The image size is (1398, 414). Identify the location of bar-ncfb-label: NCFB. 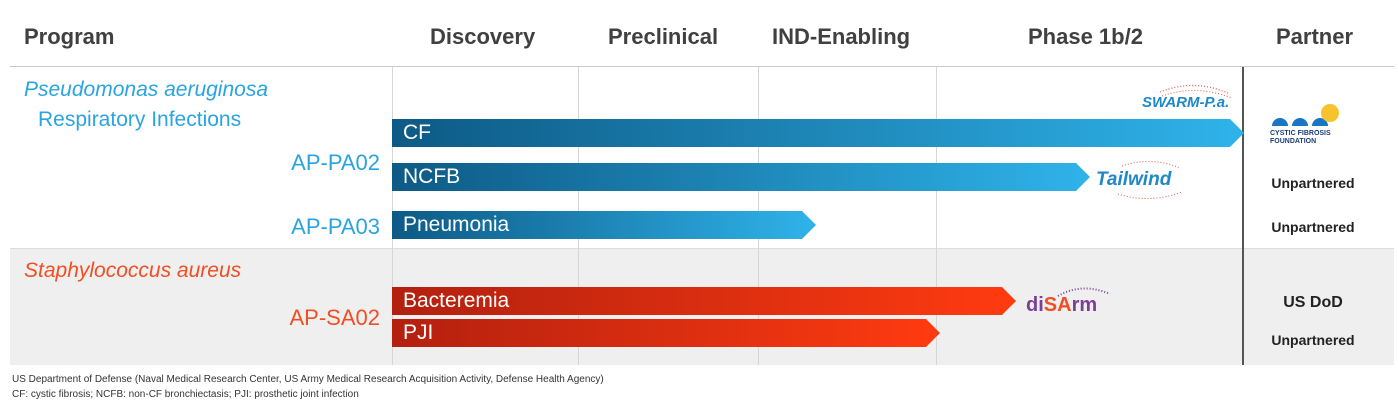
(432, 176).